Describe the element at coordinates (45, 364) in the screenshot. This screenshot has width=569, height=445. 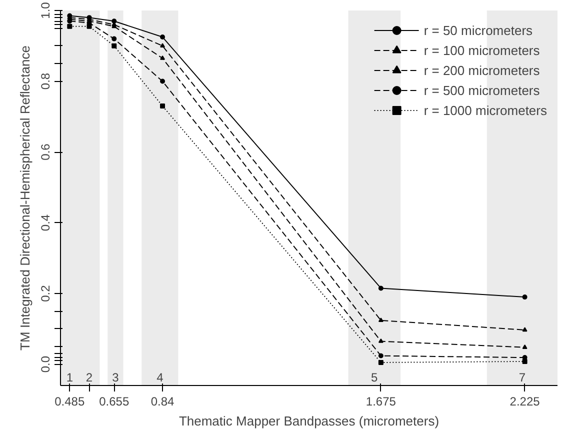
I see `y-tick-label: 0.0` at that location.